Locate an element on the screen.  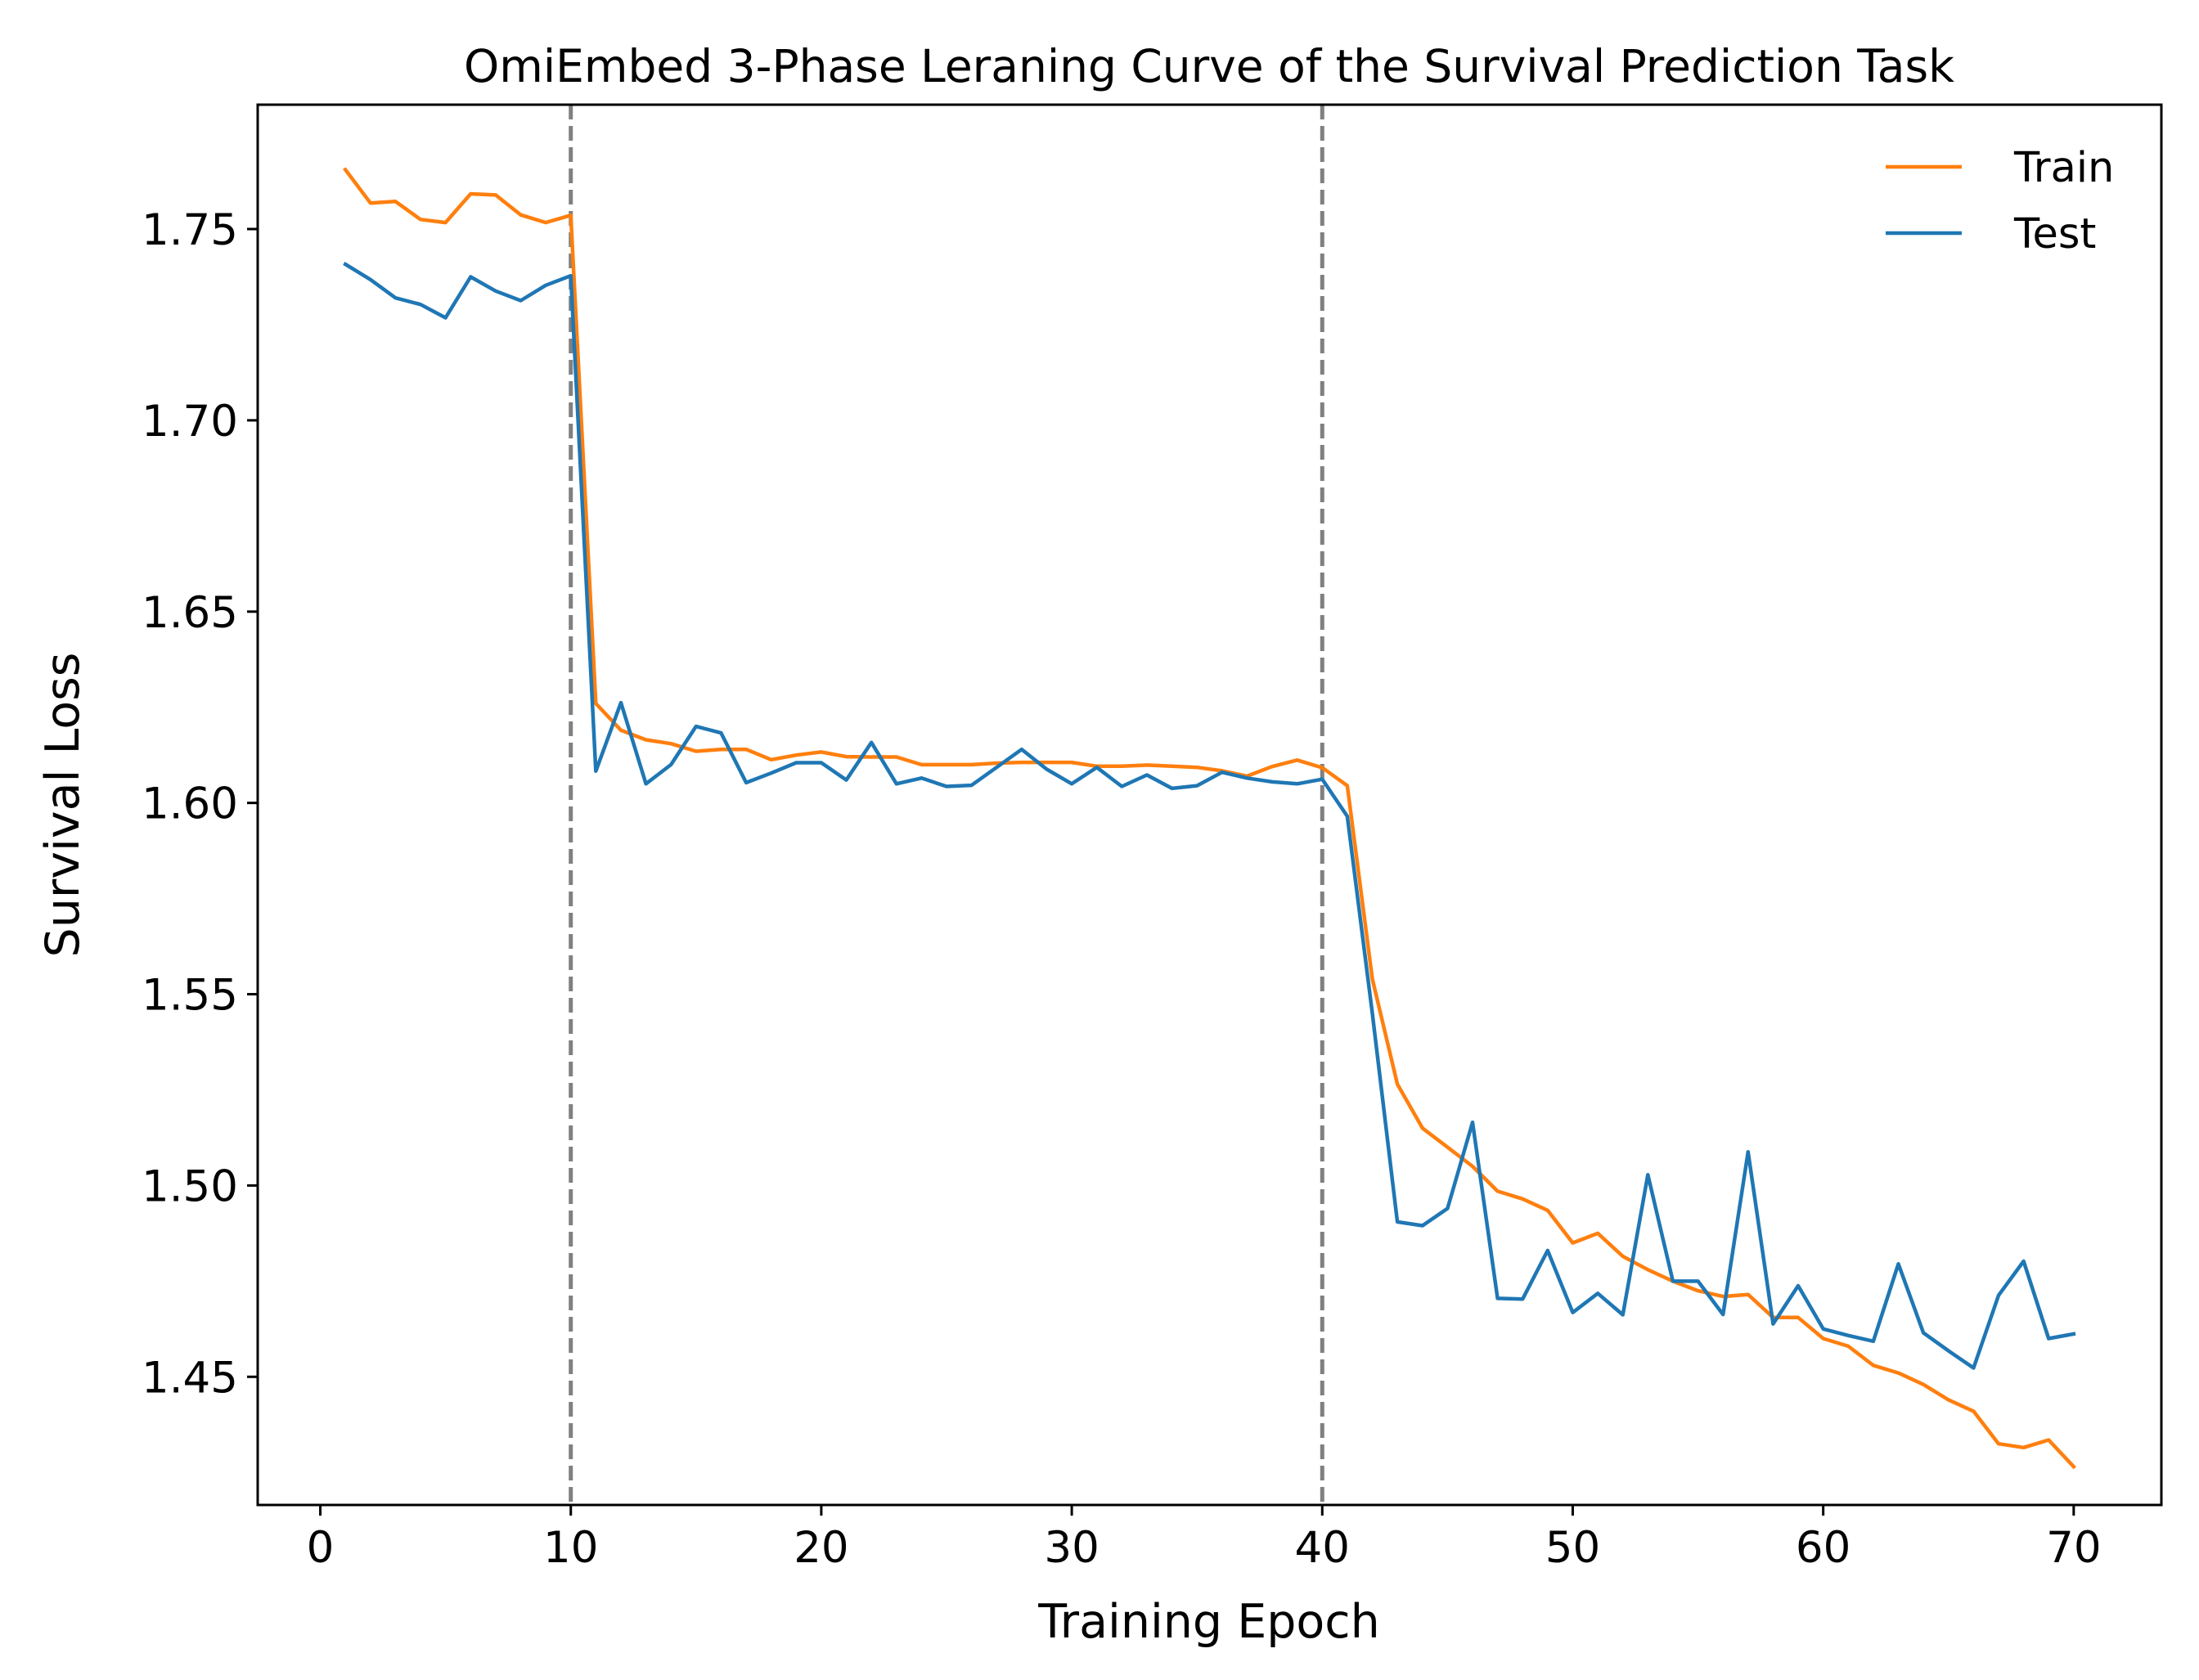
x-tick-label: 30 is located at coordinates (1071, 1548).